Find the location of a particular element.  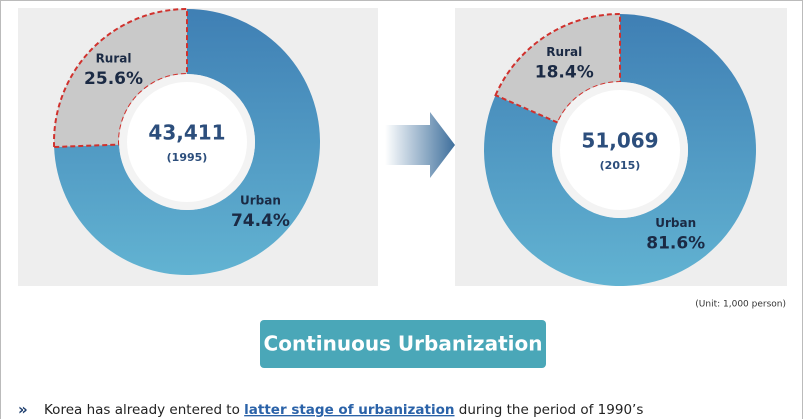

center-value: 43,411 is located at coordinates (186, 133).